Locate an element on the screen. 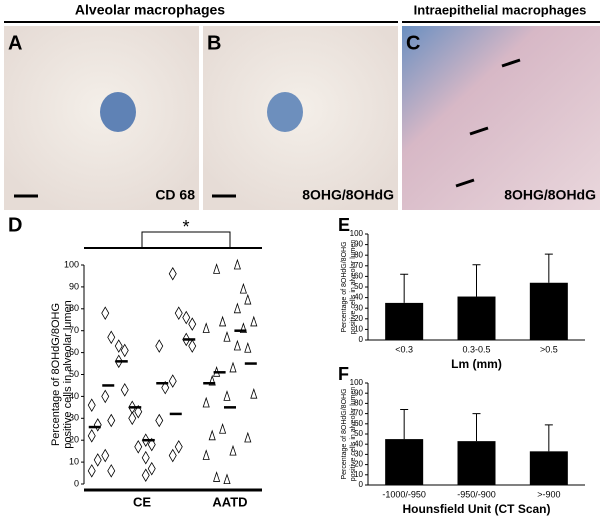 Image resolution: width=604 pixels, height=525 pixels. x-axis-label: Hounsfield Unit (CT Scan) is located at coordinates (477, 509).